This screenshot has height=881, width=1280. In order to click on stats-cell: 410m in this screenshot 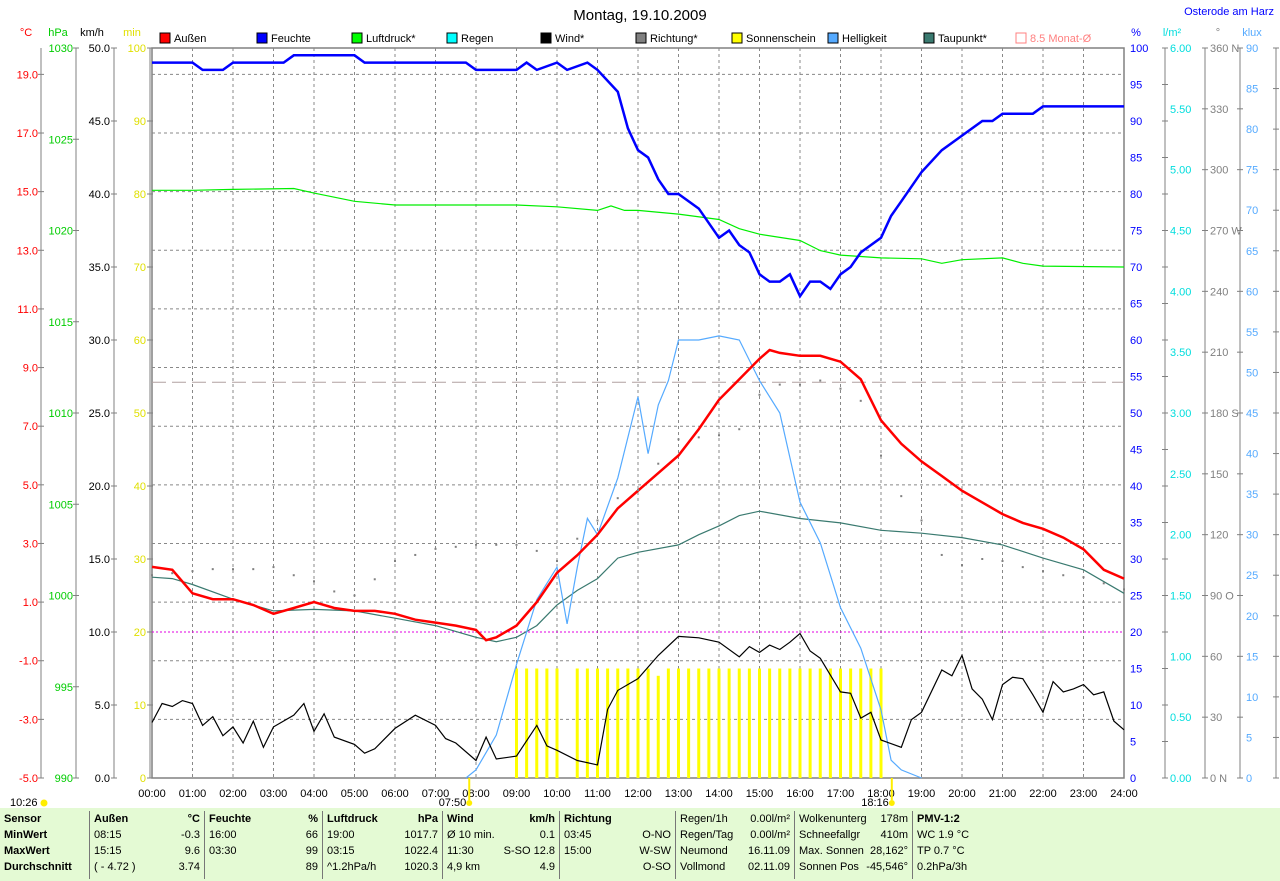, I will do `click(894, 835)`.